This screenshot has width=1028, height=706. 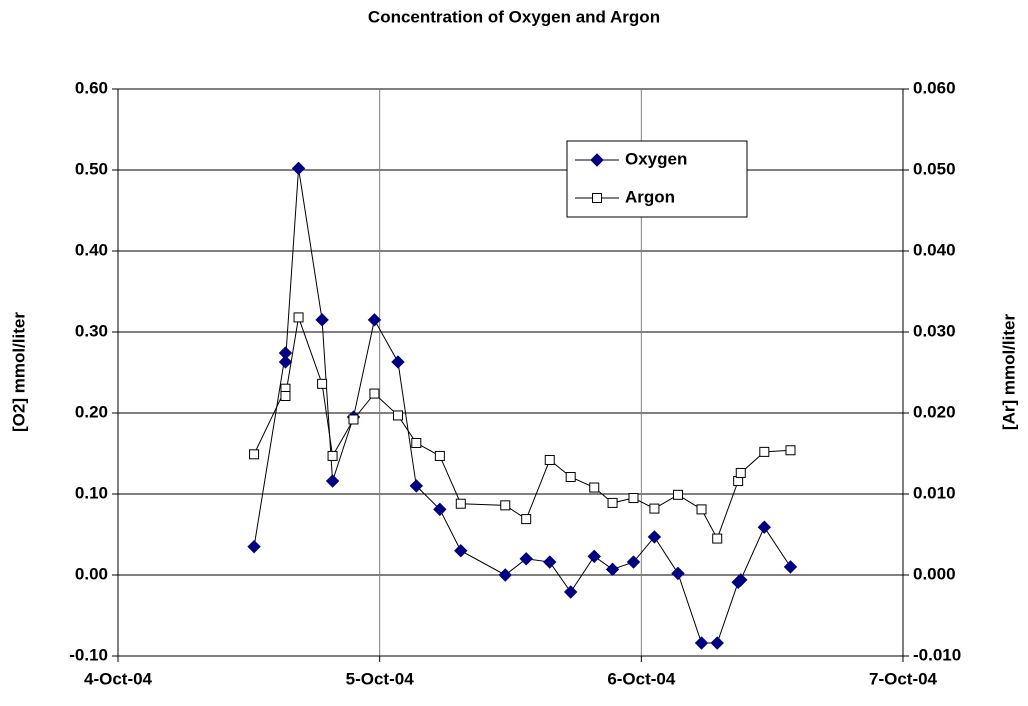 I want to click on legend-label: Oxygen, so click(x=656, y=158).